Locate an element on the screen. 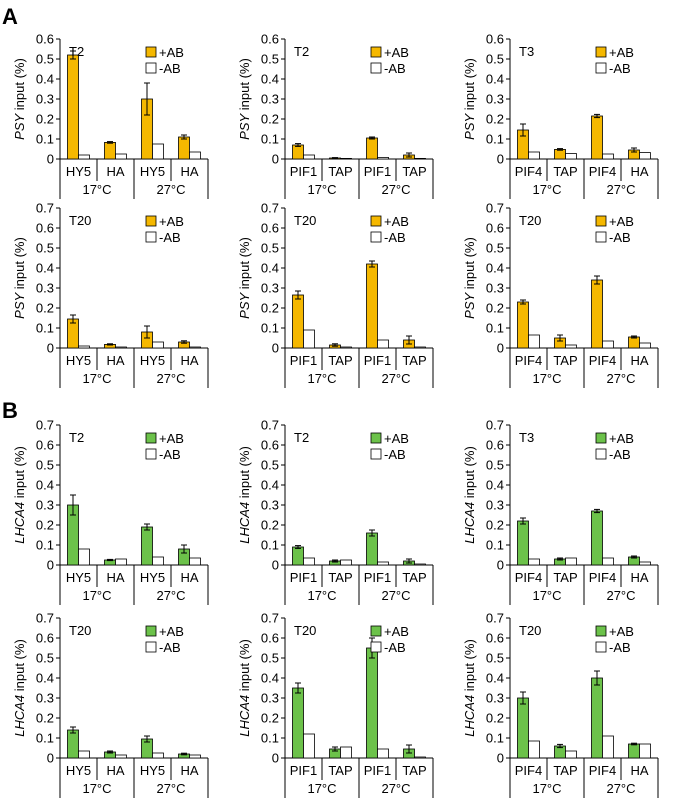 This screenshot has width=676, height=800. panel-tag: T3 is located at coordinates (526, 51).